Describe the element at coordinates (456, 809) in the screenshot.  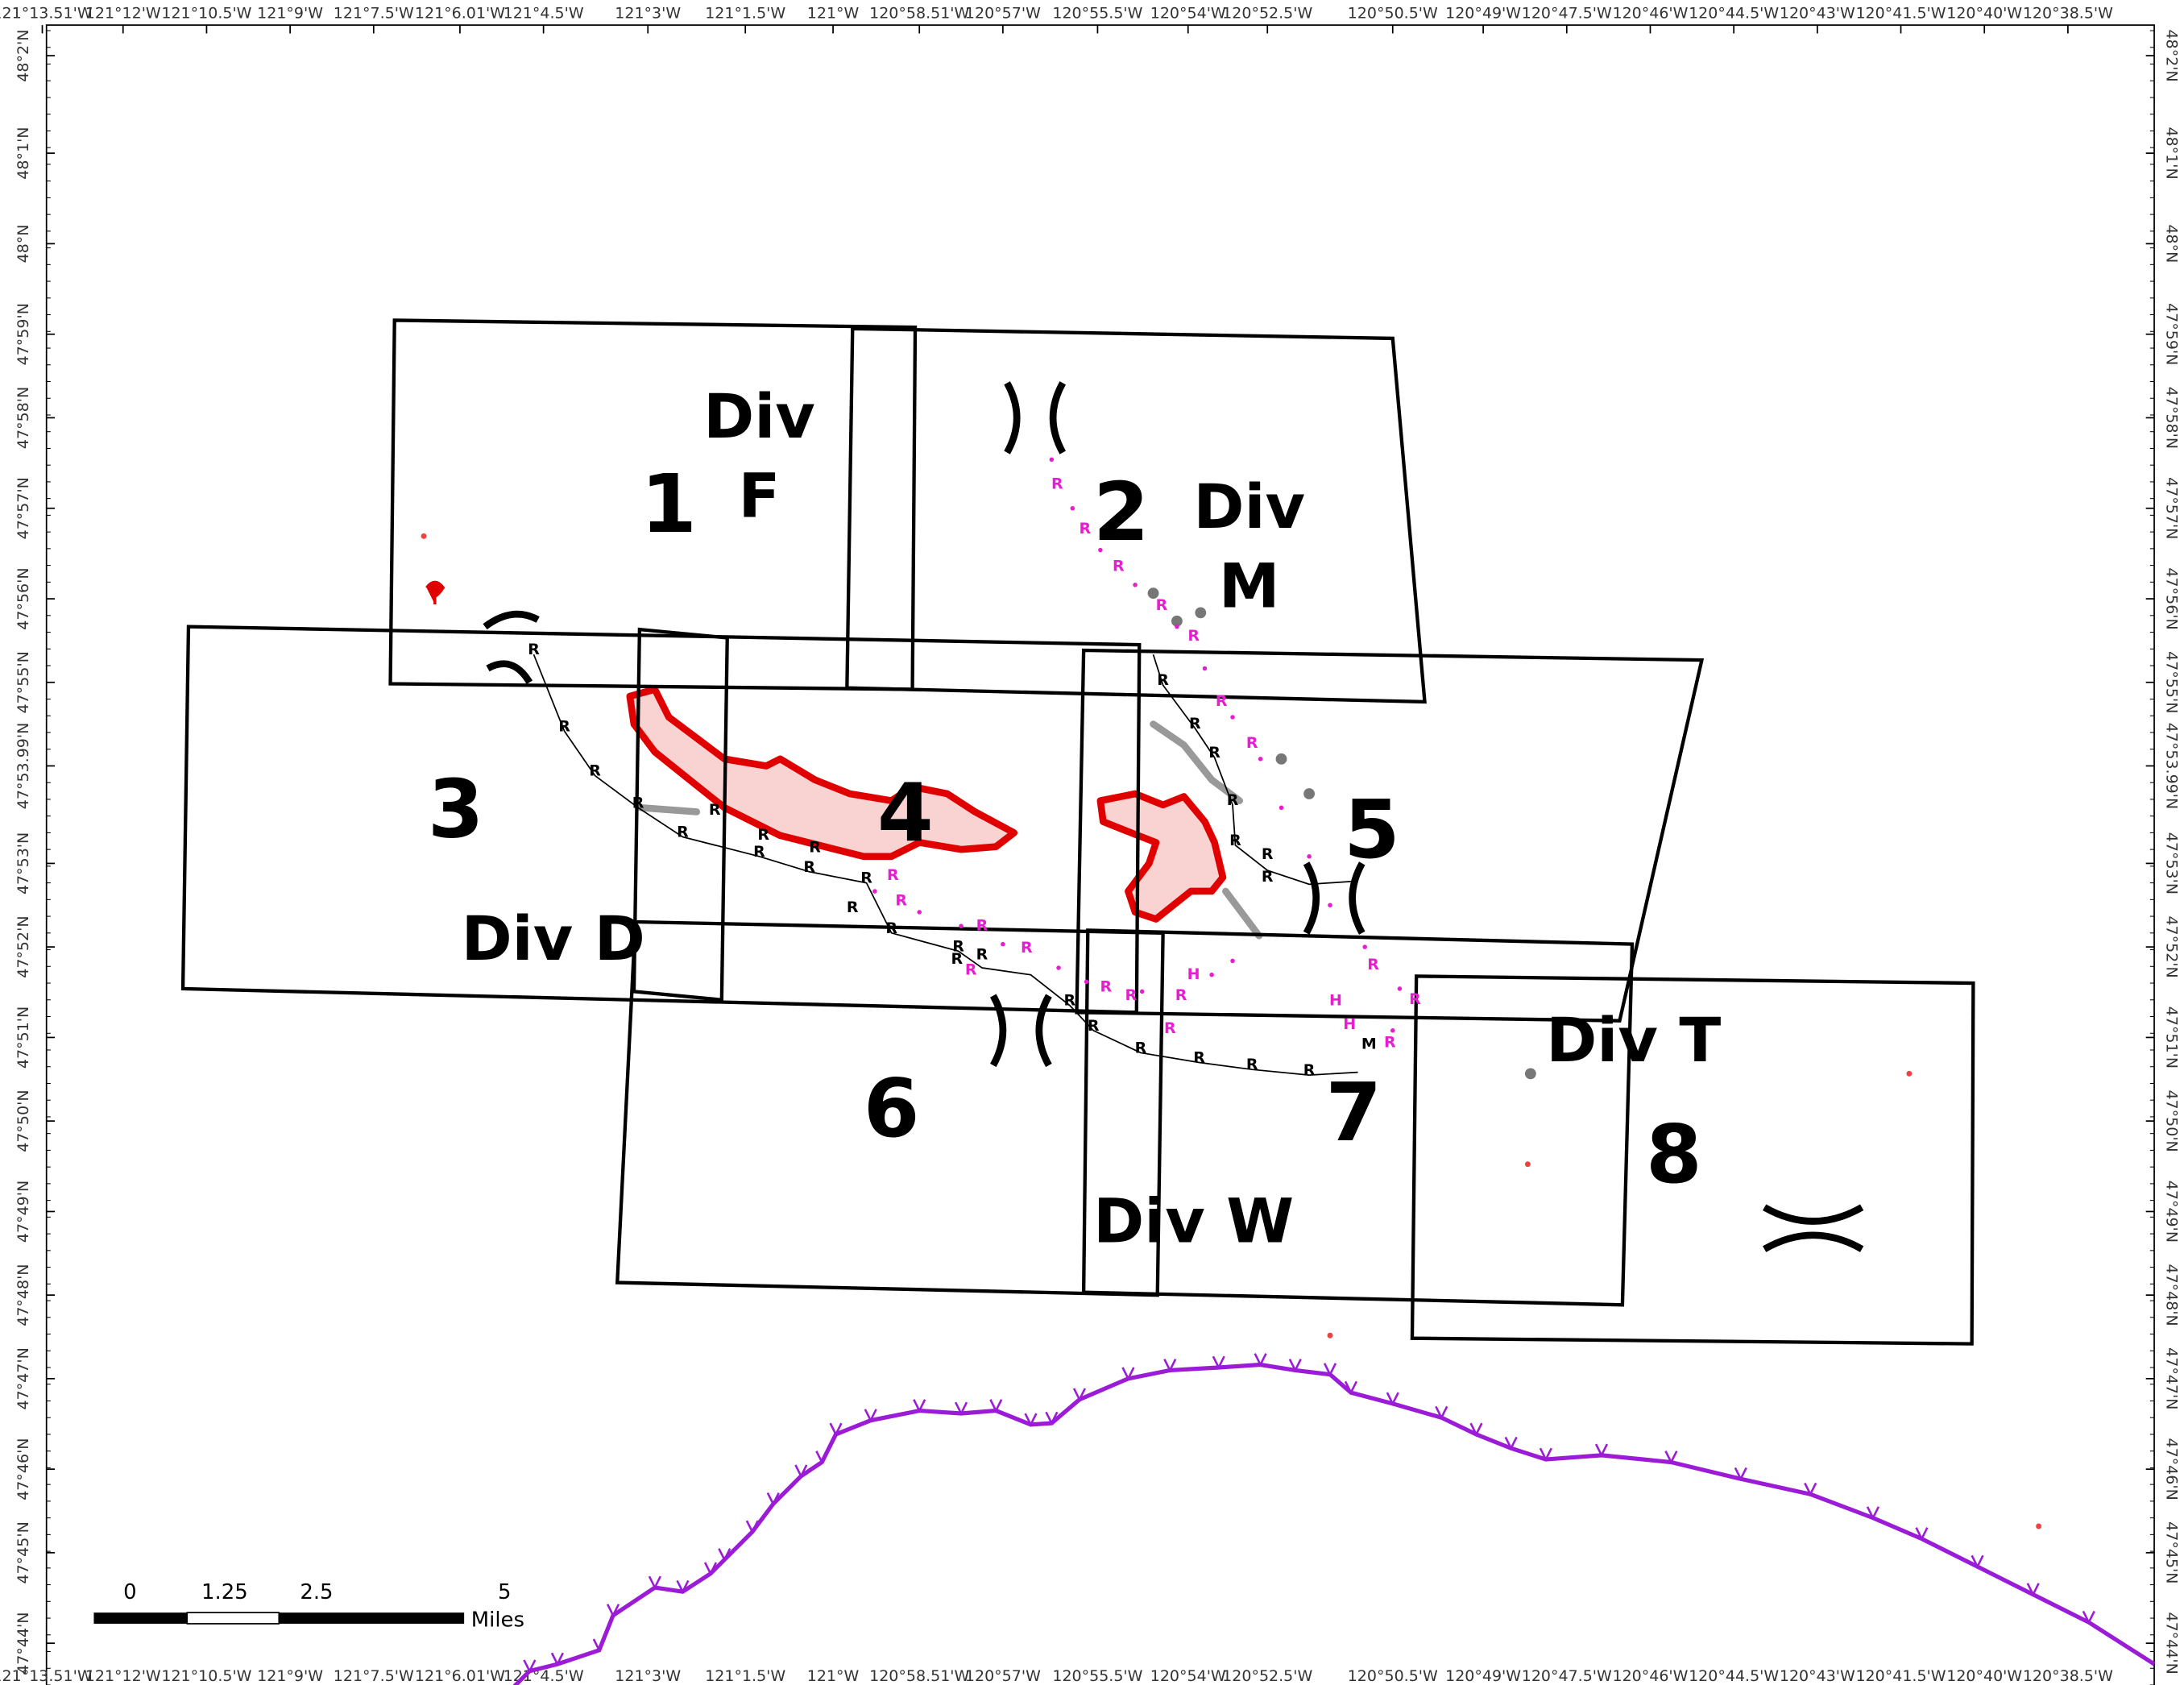
I see `map-label: 3` at that location.